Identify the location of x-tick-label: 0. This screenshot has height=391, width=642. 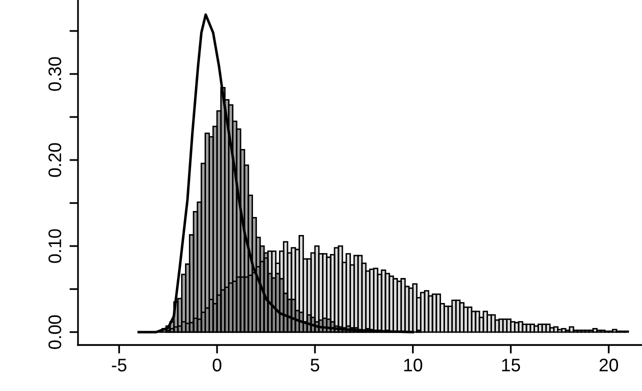
(217, 365).